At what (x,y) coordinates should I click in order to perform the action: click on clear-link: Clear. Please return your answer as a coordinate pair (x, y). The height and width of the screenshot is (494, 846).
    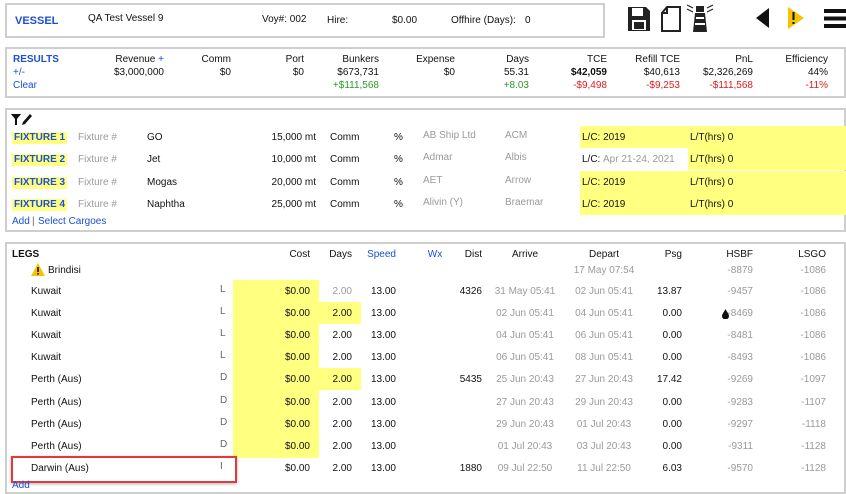
    Looking at the image, I should click on (25, 85).